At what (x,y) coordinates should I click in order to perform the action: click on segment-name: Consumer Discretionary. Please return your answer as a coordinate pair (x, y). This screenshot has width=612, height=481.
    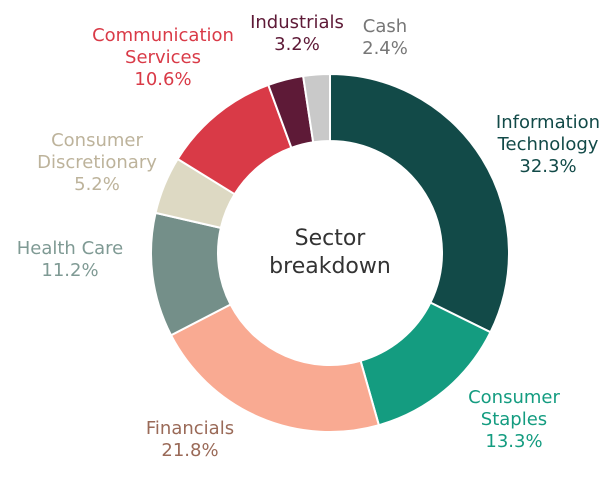
    Looking at the image, I should click on (97, 151).